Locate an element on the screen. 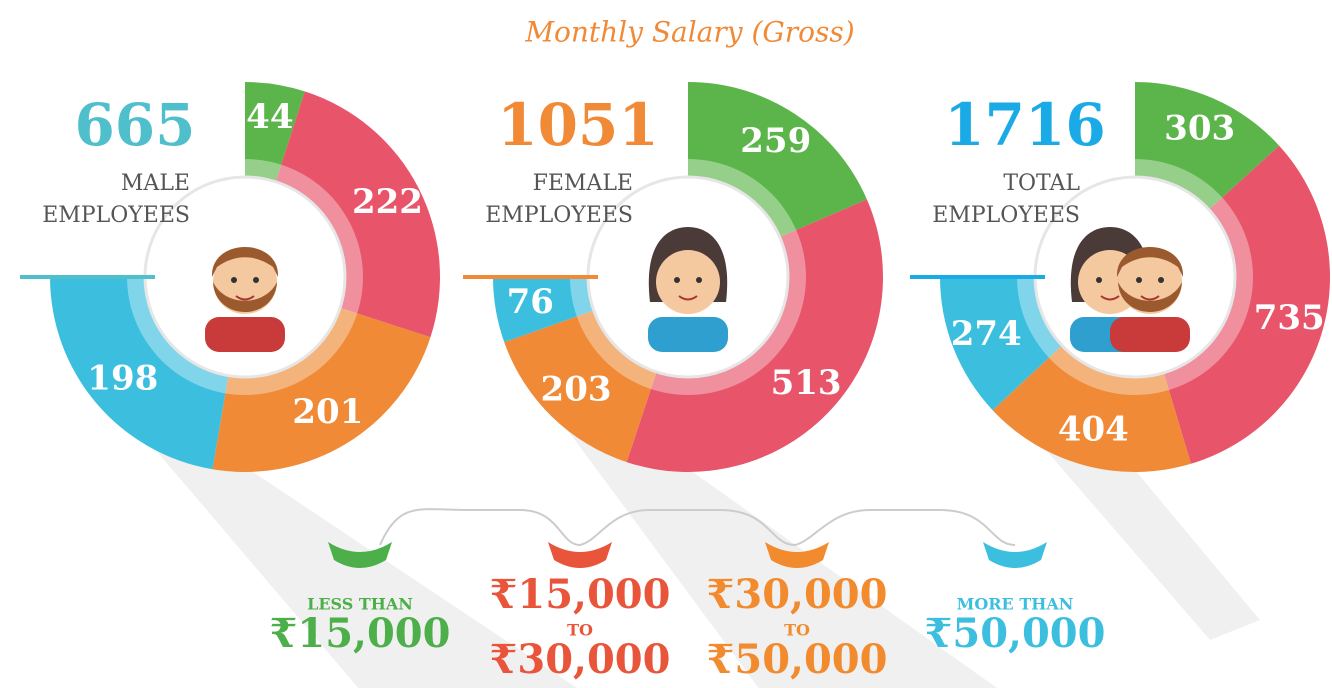 The width and height of the screenshot is (1332, 688). head is located at coordinates (688, 282).